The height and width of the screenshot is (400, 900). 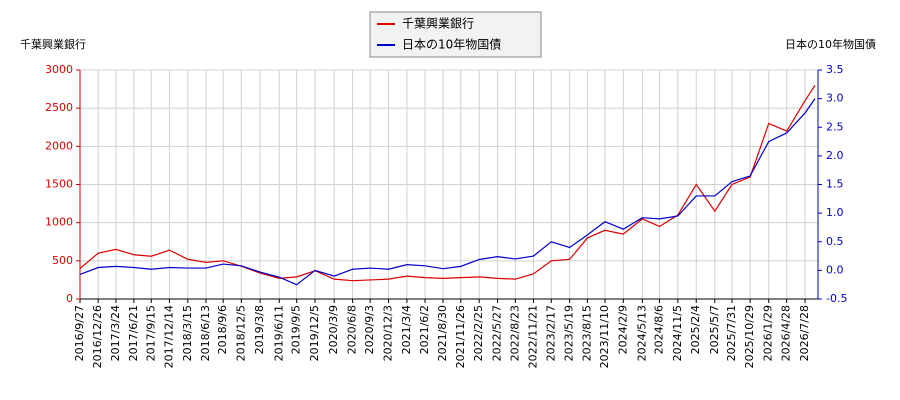 What do you see at coordinates (835, 184) in the screenshot?
I see `y2-tick-label: 1.5` at bounding box center [835, 184].